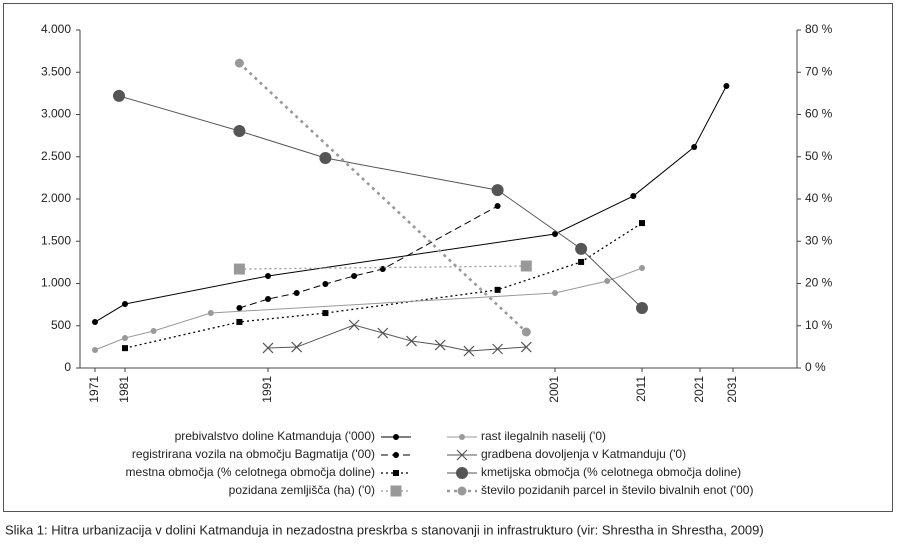  I want to click on x-tick-label: 2021, so click(699, 389).